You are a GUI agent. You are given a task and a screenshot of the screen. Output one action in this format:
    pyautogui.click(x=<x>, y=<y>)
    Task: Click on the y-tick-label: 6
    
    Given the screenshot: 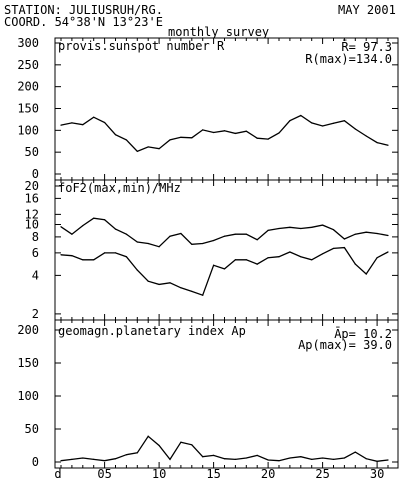 What is the action you would take?
    pyautogui.click(x=35, y=253)
    